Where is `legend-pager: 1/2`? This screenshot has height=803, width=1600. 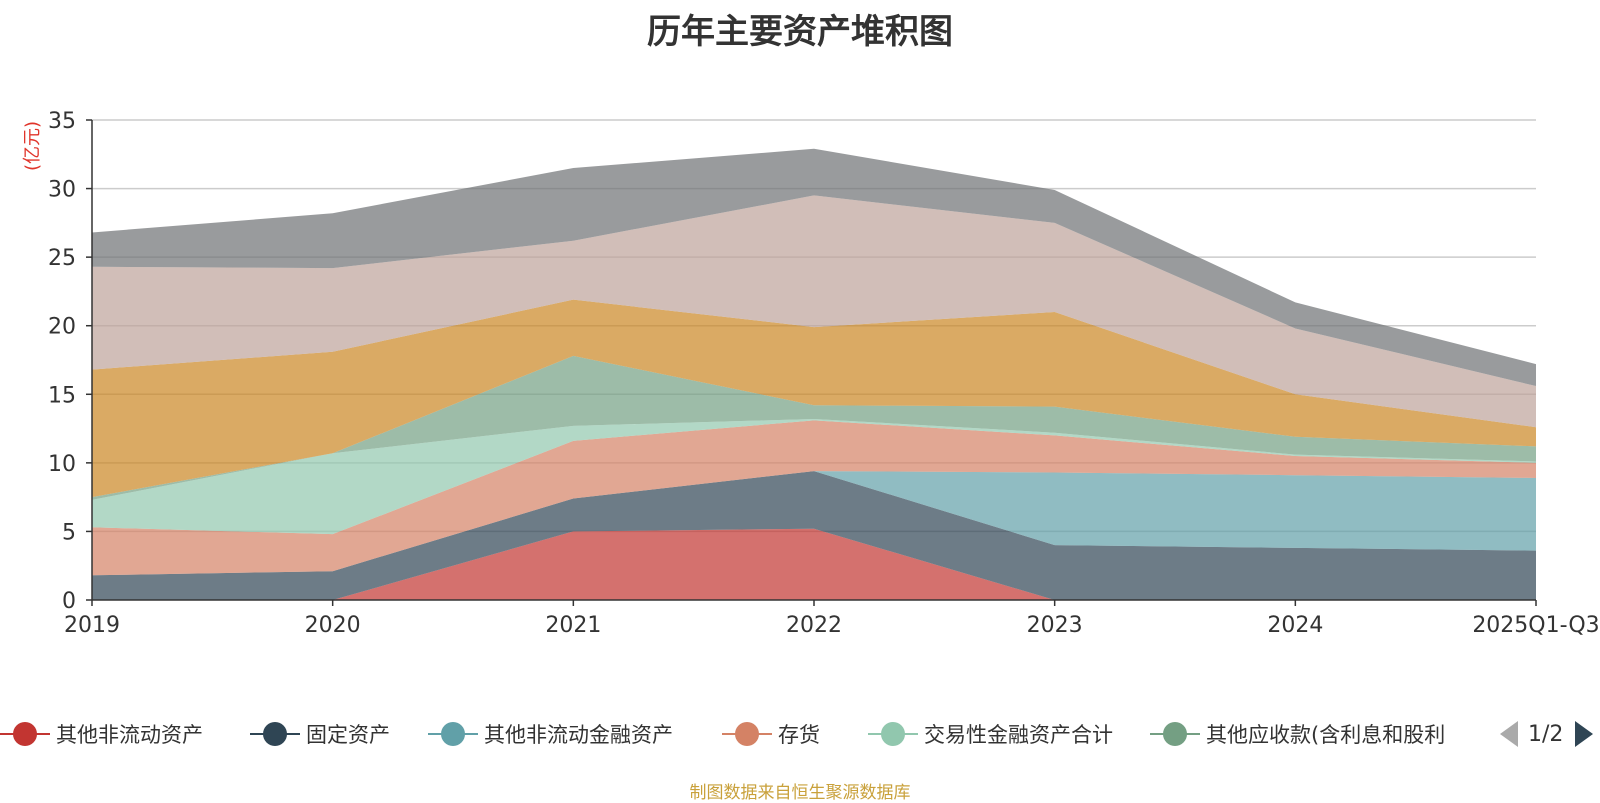
legend-pager: 1/2 is located at coordinates (1547, 734).